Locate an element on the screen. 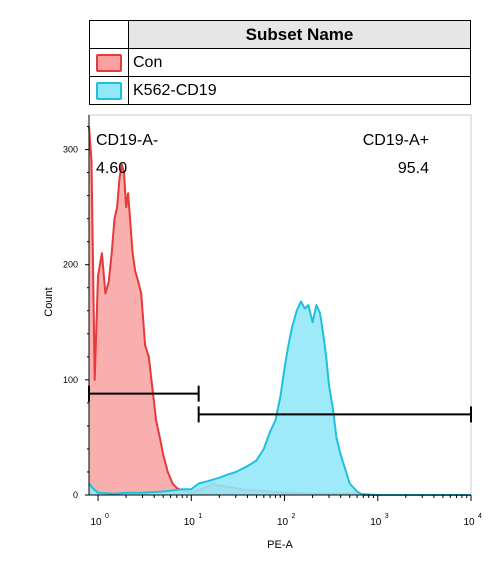  x-tick-exponent: 3 is located at coordinates (387, 516).